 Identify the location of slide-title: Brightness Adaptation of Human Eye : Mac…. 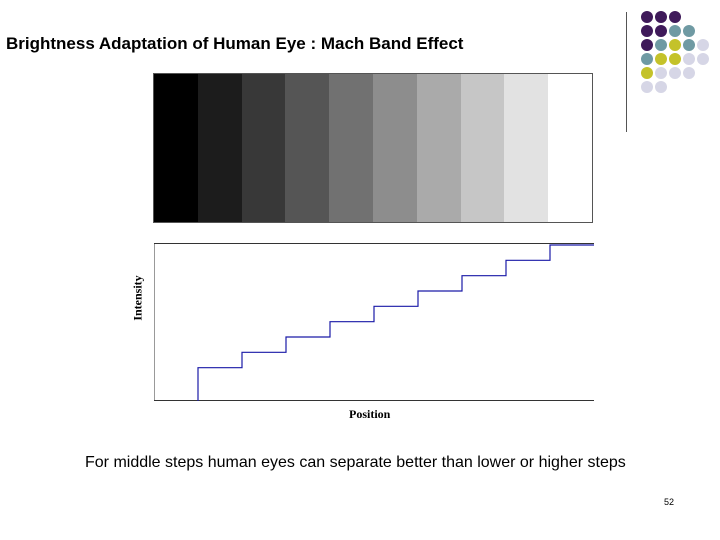
(235, 43).